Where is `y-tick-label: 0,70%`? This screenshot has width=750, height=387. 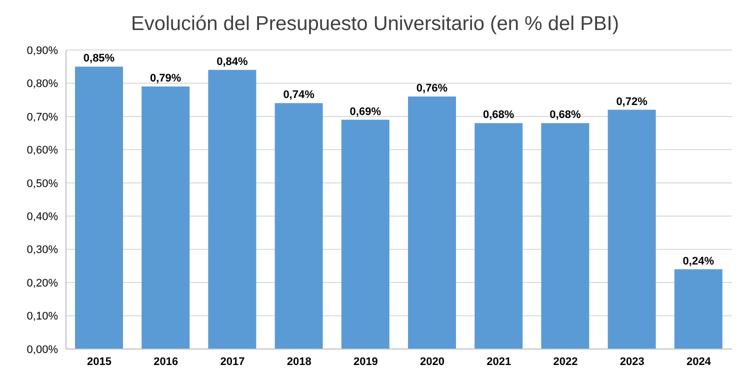 y-tick-label: 0,70% is located at coordinates (42, 117).